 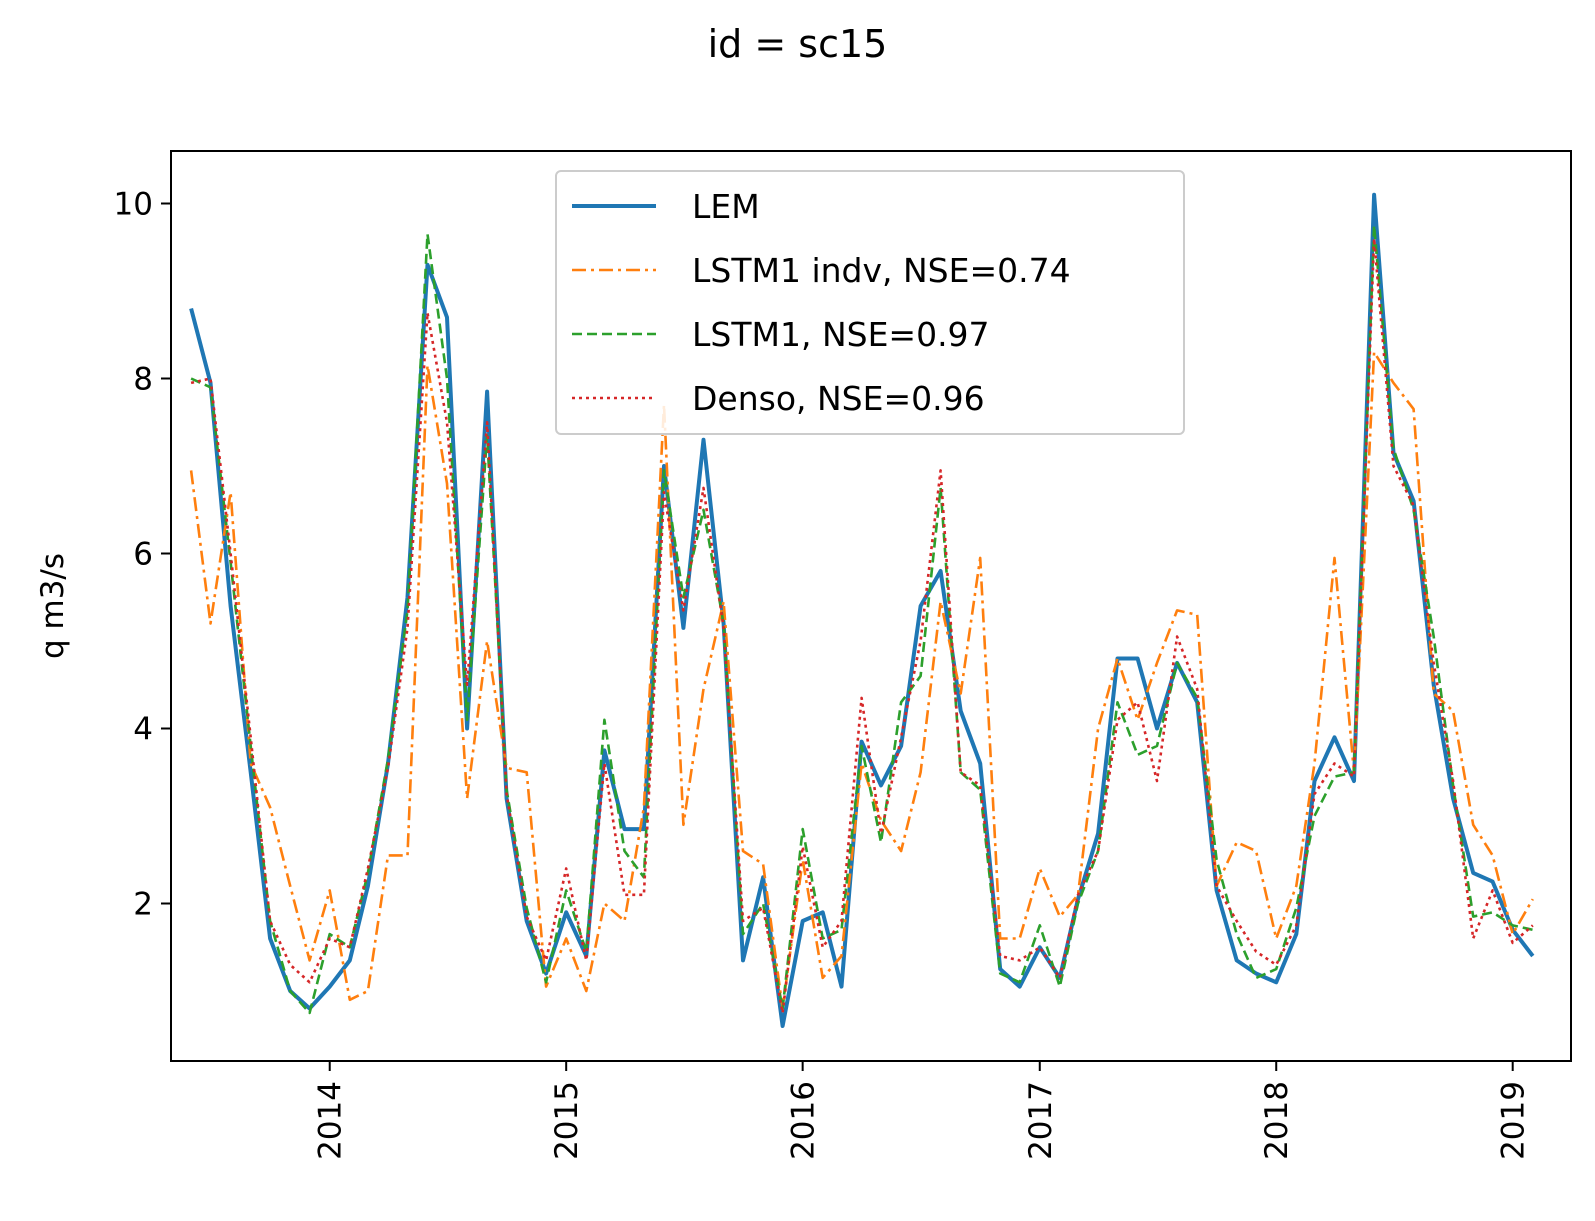 I want to click on y-tick-label: 6, so click(x=143, y=555).